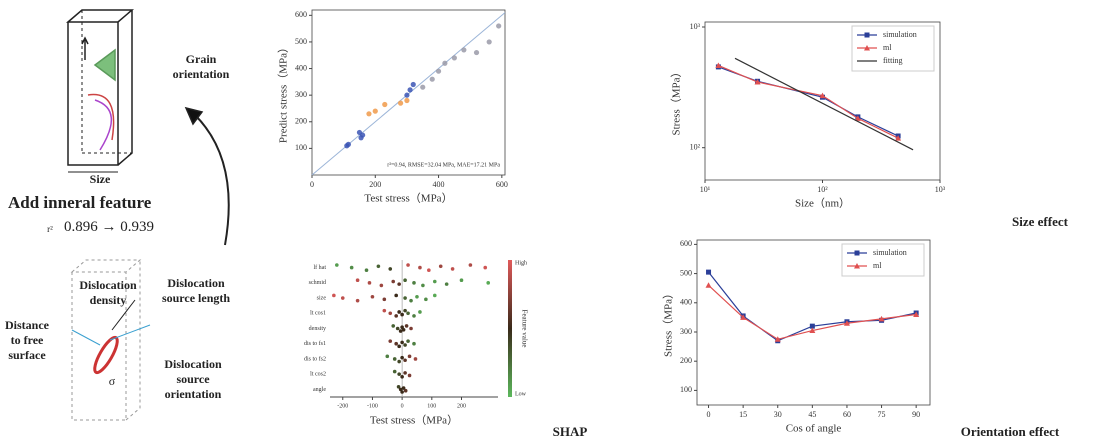 This screenshot has width=1104, height=443. Describe the element at coordinates (743, 414) in the screenshot. I see `x-tick-label: 15` at that location.